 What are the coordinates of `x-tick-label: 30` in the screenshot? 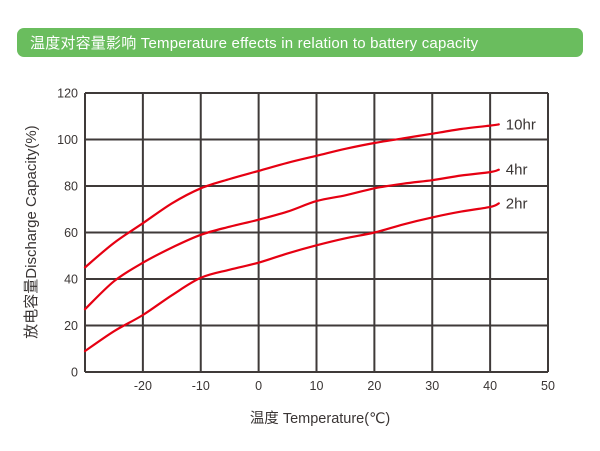 It's located at (432, 386).